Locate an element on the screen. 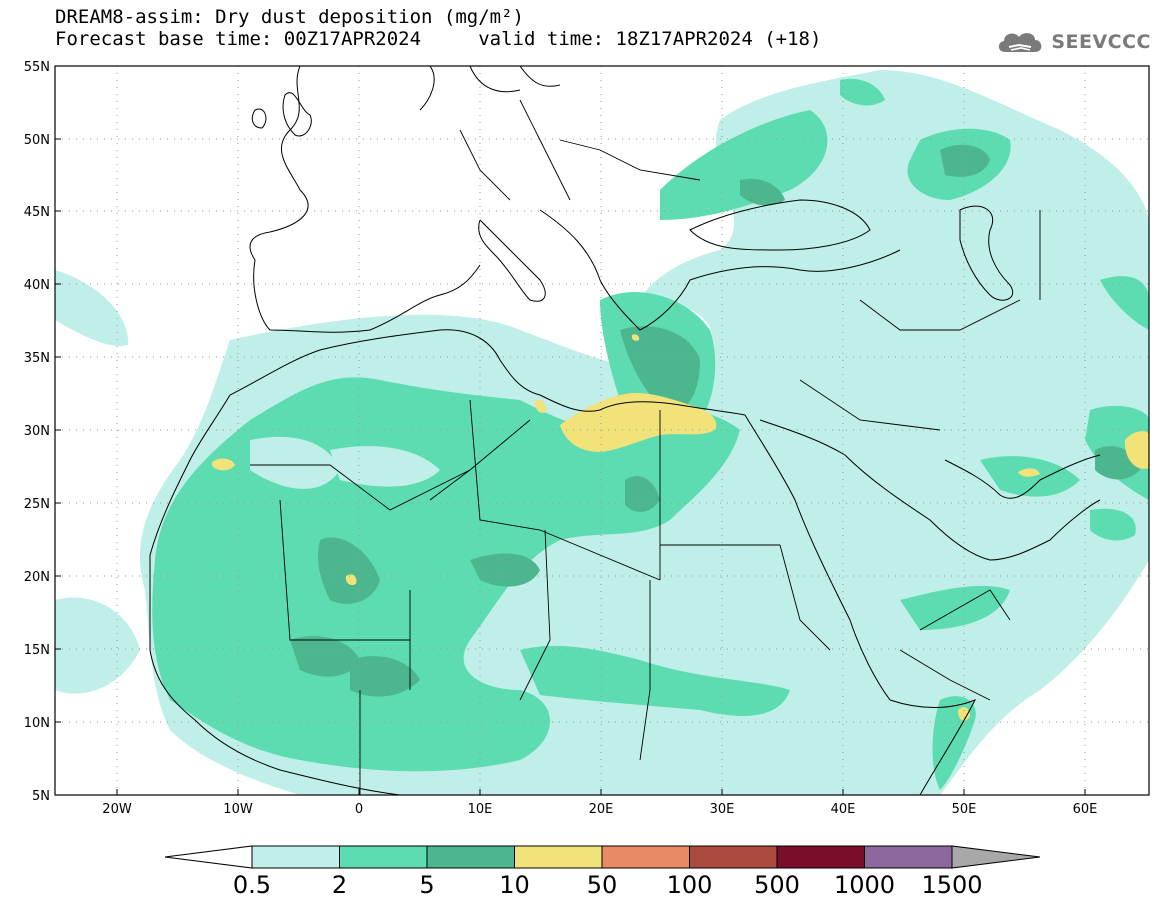  lat-label: 25N is located at coordinates (37, 504).